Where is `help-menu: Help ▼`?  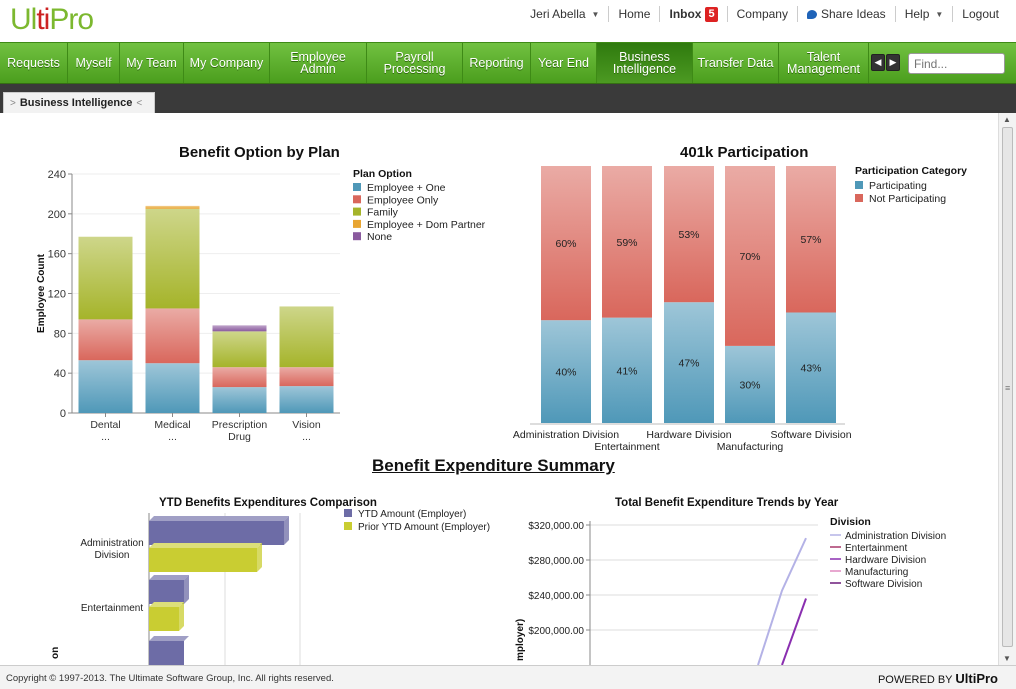
help-menu: Help ▼ is located at coordinates (923, 14).